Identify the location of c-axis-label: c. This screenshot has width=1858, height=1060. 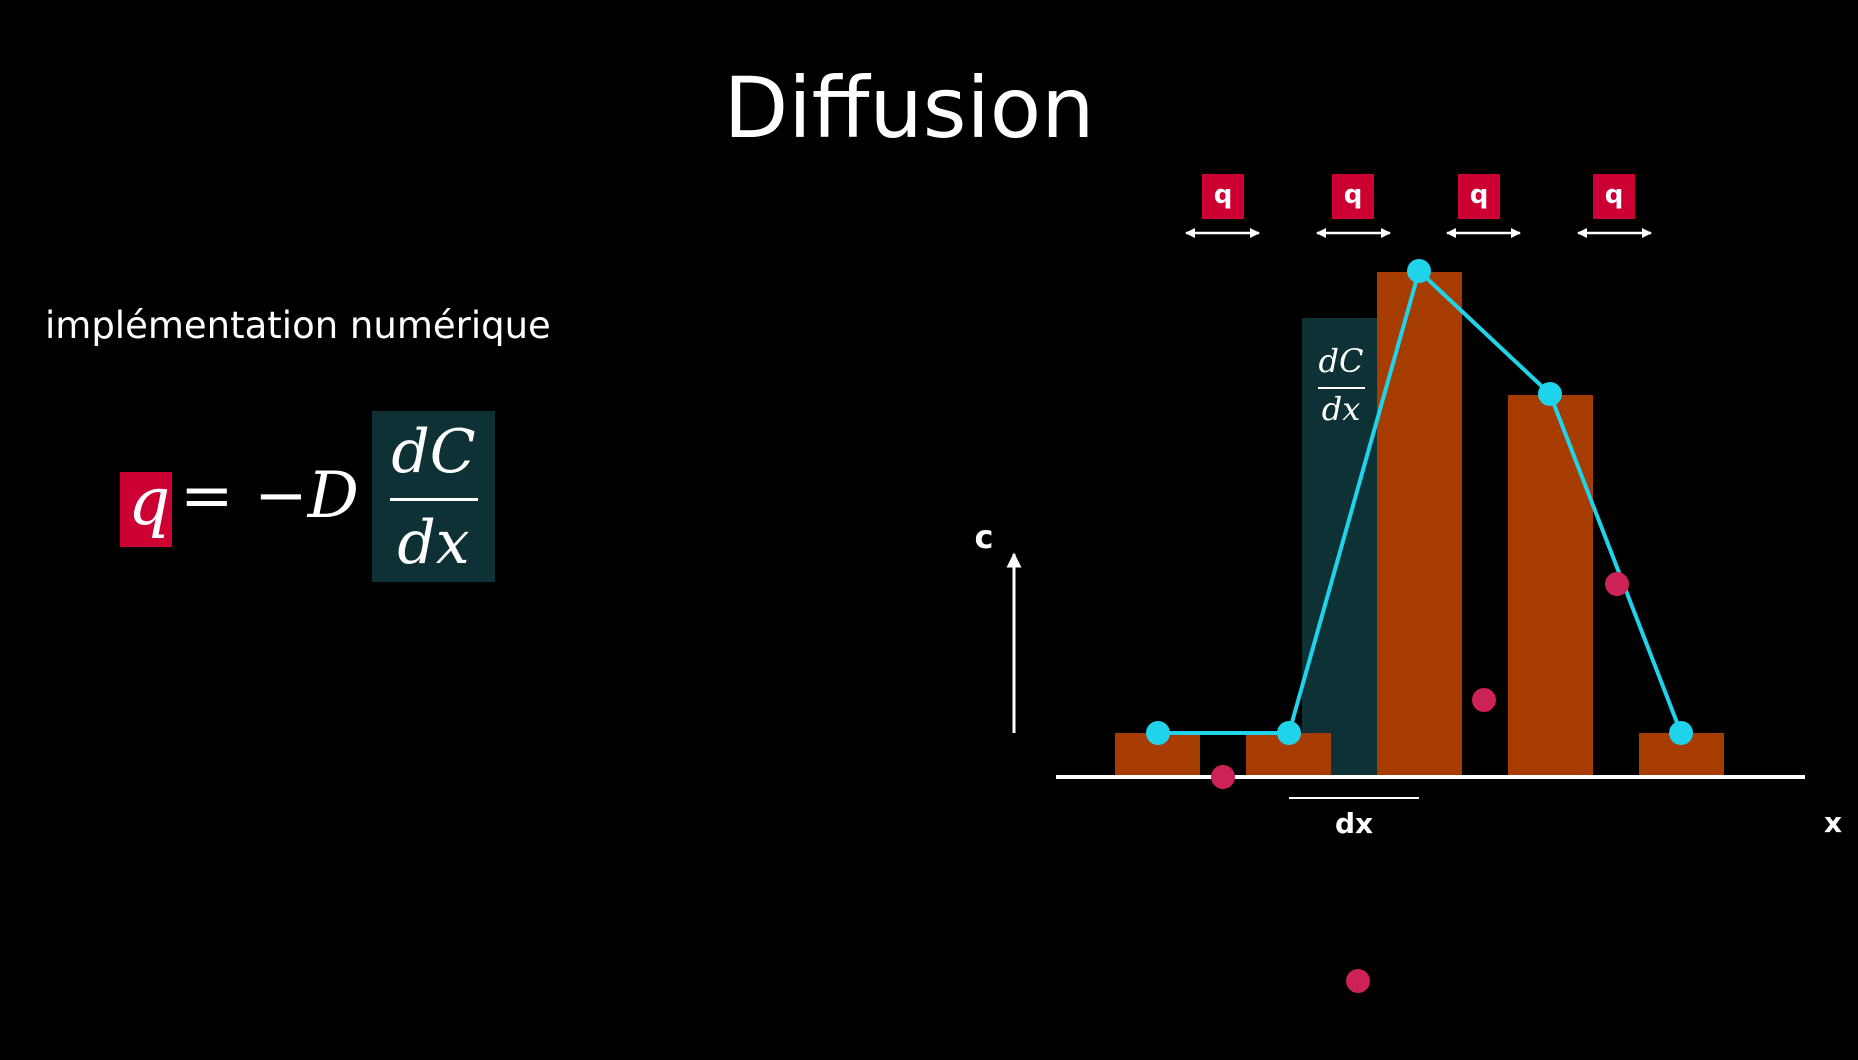
(984, 537).